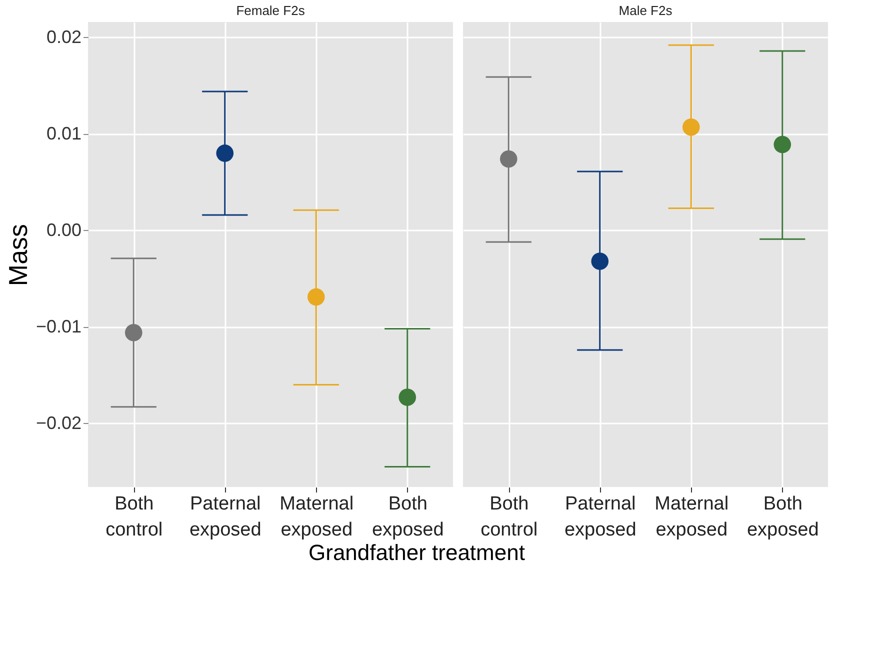 Image resolution: width=891 pixels, height=667 pixels. What do you see at coordinates (59, 326) in the screenshot?
I see `y-tick-label: −0.01` at bounding box center [59, 326].